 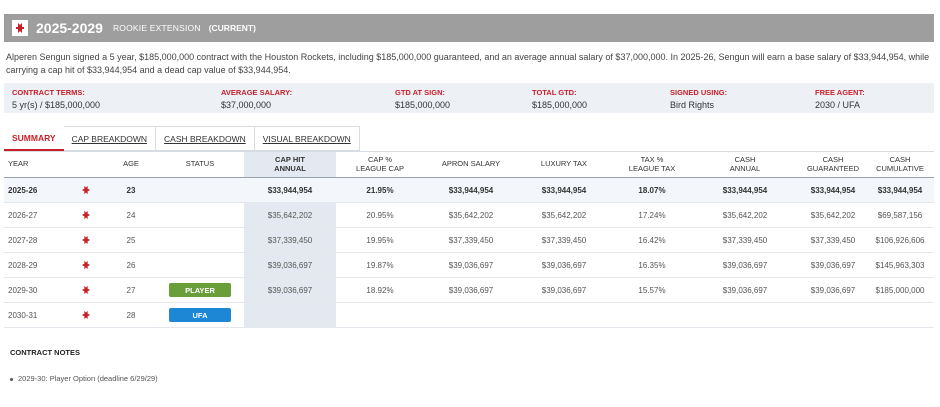 I want to click on term-value: 5 yr(s) / $185,000,000, so click(x=56, y=105).